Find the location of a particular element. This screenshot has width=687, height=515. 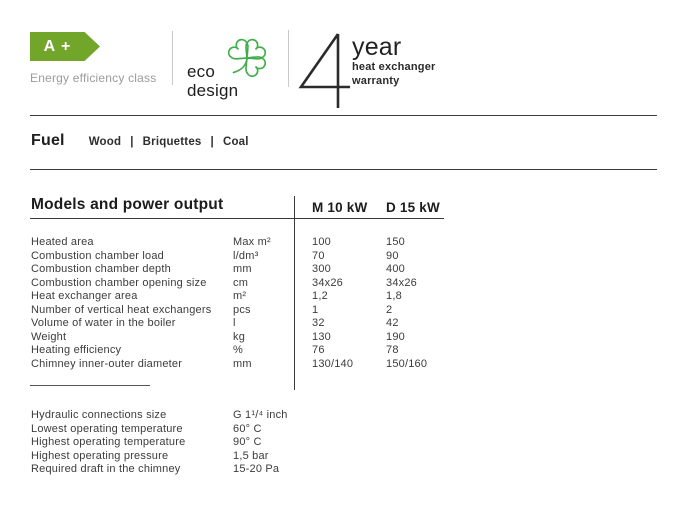

warranty-number-glyph is located at coordinates (324, 70).